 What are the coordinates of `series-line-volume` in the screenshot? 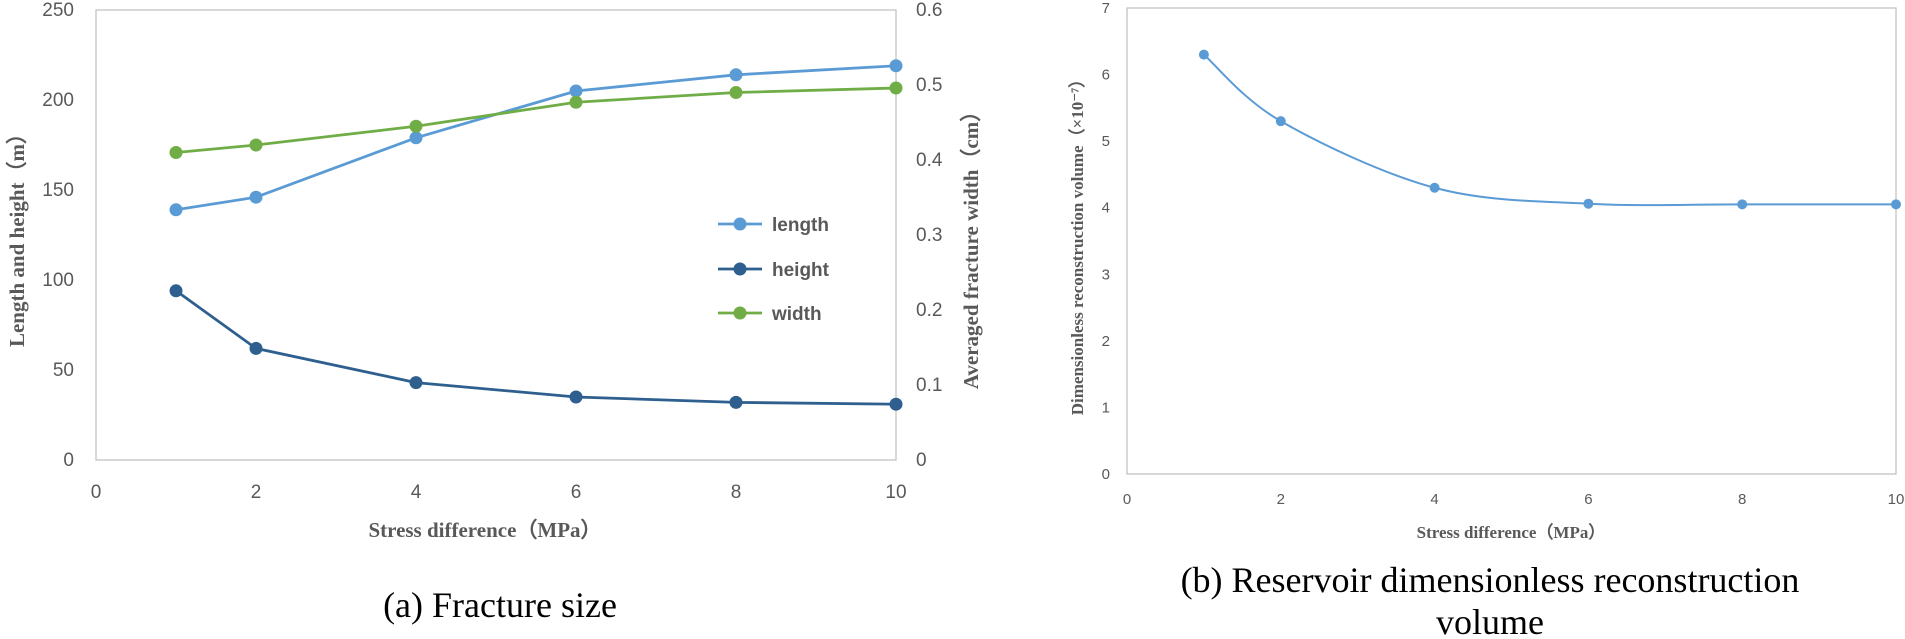 It's located at (1550, 130).